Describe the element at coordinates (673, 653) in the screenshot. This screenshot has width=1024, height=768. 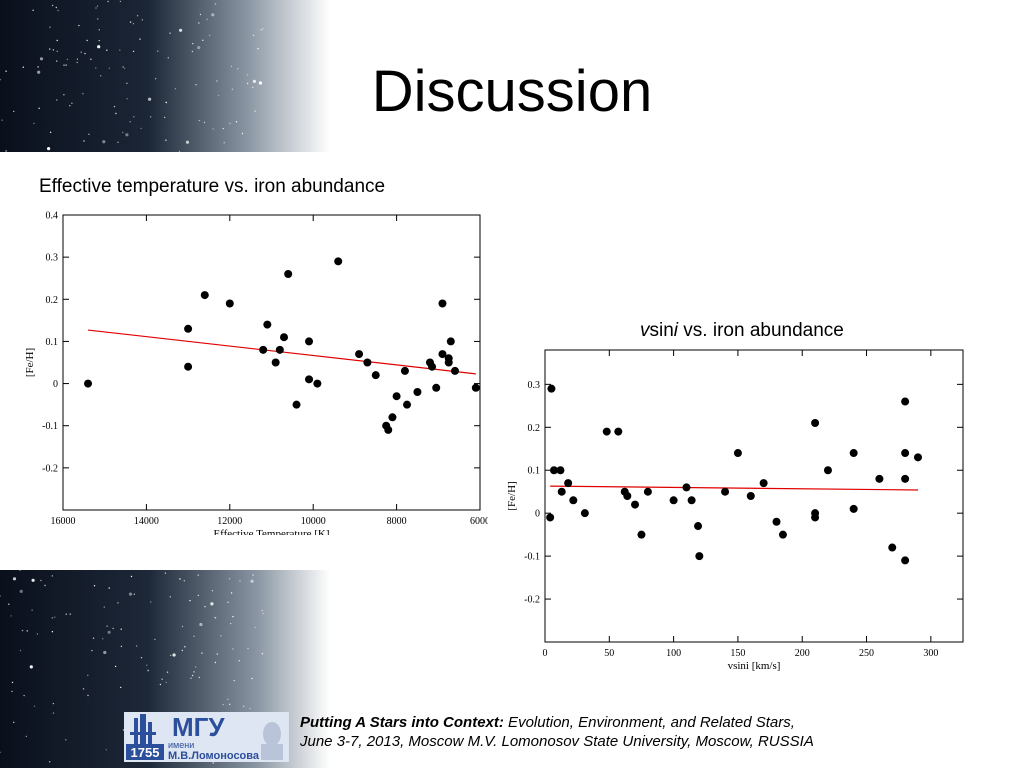
I see `chart2-x-tick-label: 100` at that location.